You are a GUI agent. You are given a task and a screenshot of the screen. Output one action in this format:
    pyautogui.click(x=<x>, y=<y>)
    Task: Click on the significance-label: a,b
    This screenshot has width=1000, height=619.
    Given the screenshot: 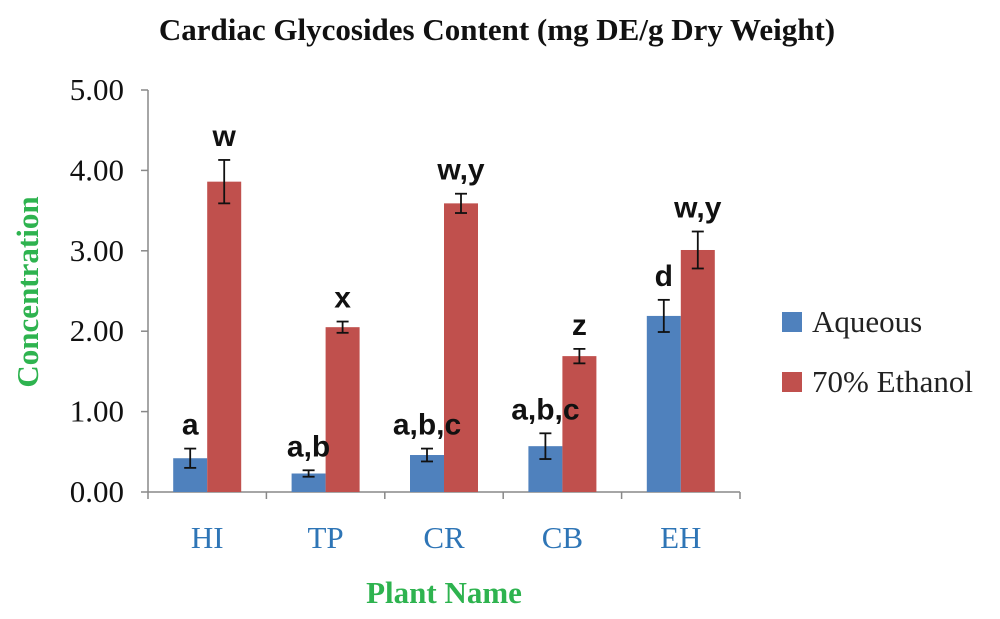 What is the action you would take?
    pyautogui.click(x=308, y=446)
    